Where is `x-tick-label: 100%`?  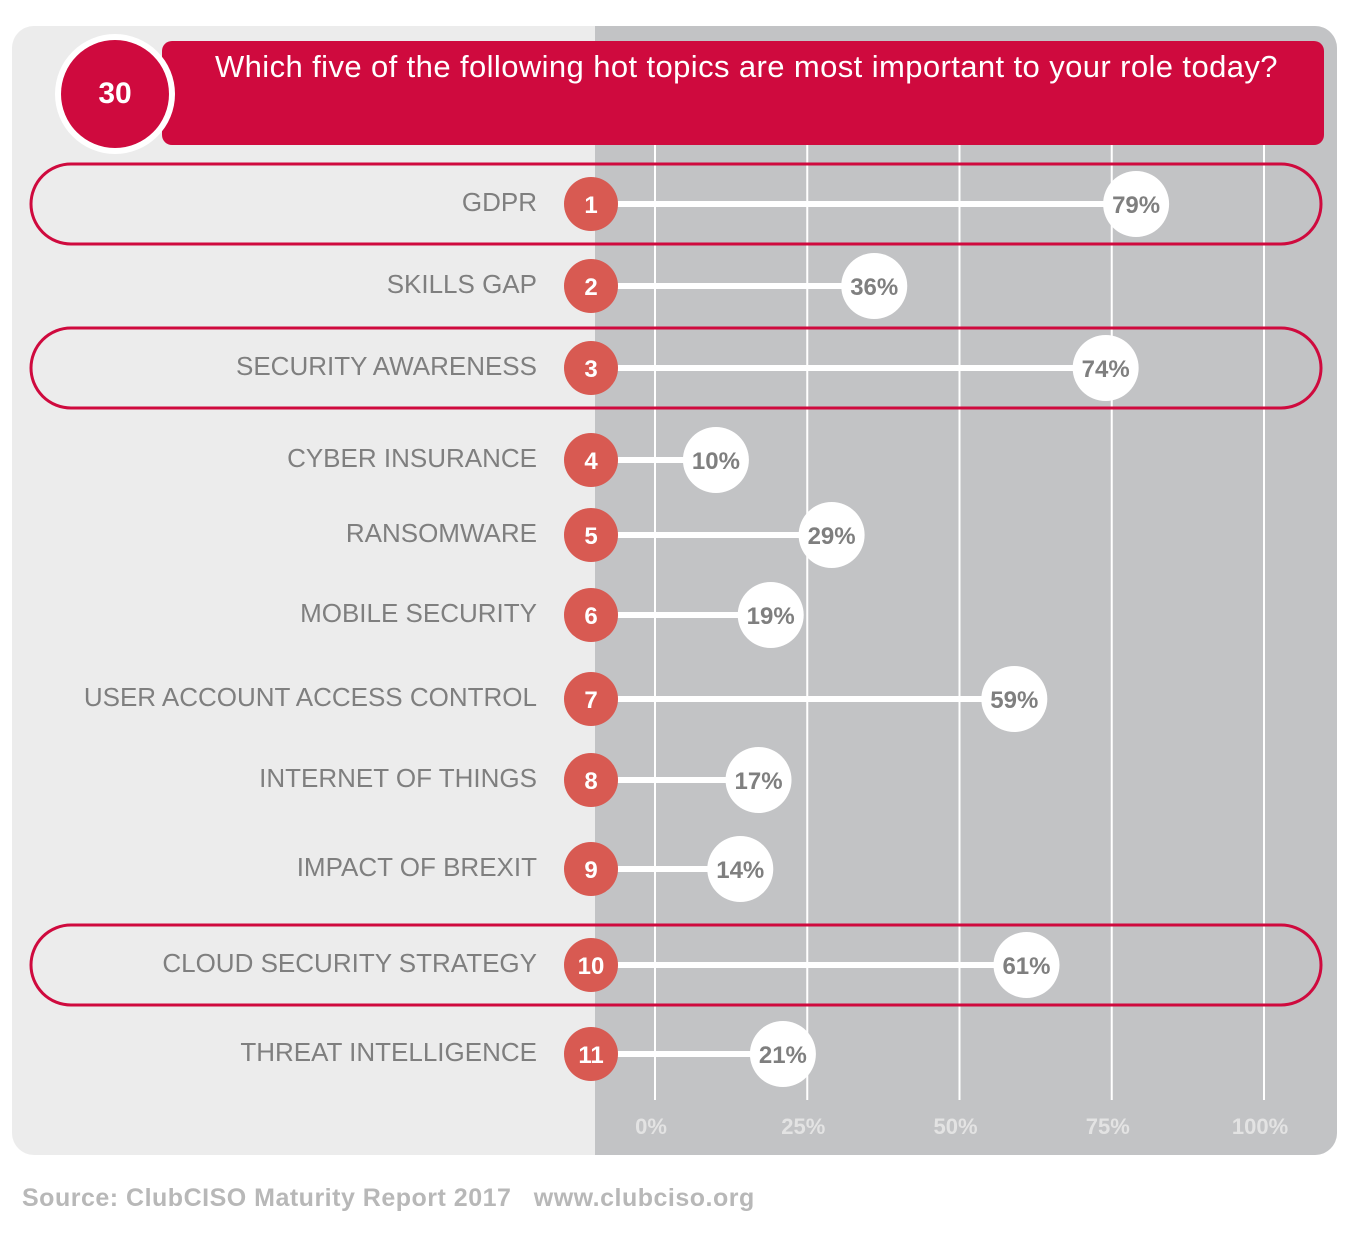
x-tick-label: 100% is located at coordinates (1260, 1126).